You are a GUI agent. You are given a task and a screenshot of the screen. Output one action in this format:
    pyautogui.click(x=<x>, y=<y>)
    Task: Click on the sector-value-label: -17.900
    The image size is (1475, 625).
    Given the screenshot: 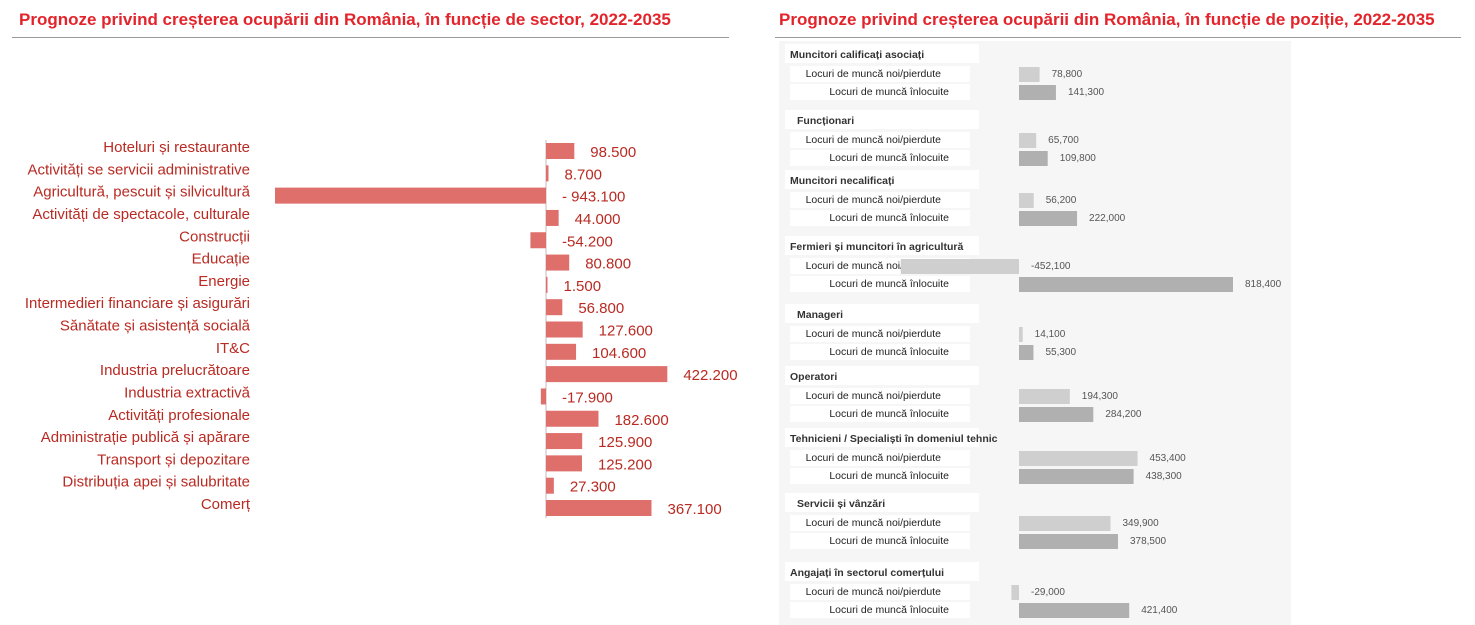 What is the action you would take?
    pyautogui.click(x=587, y=397)
    